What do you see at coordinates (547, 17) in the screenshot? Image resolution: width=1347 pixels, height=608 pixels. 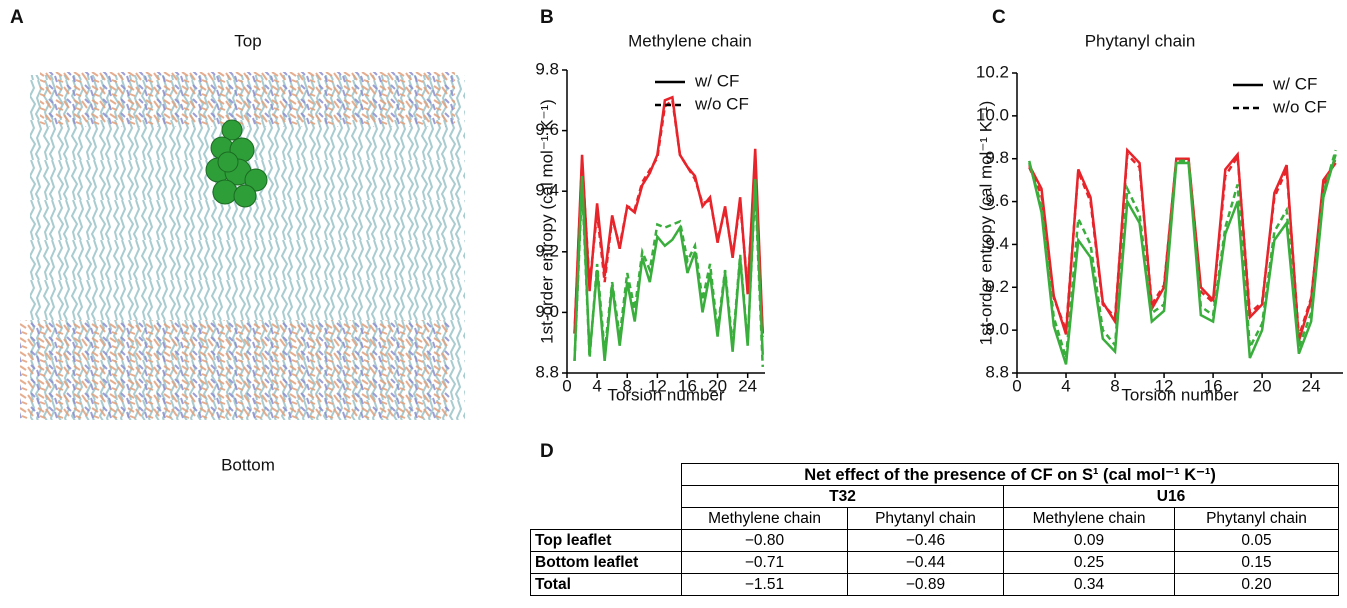 I see `panel-label: B` at bounding box center [547, 17].